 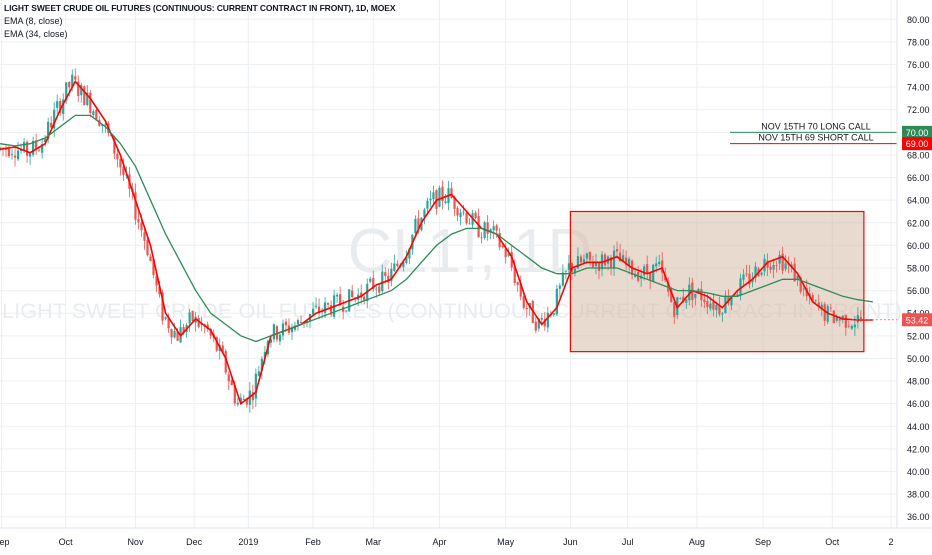 I want to click on price-tick-label: 66.00, so click(x=918, y=178).